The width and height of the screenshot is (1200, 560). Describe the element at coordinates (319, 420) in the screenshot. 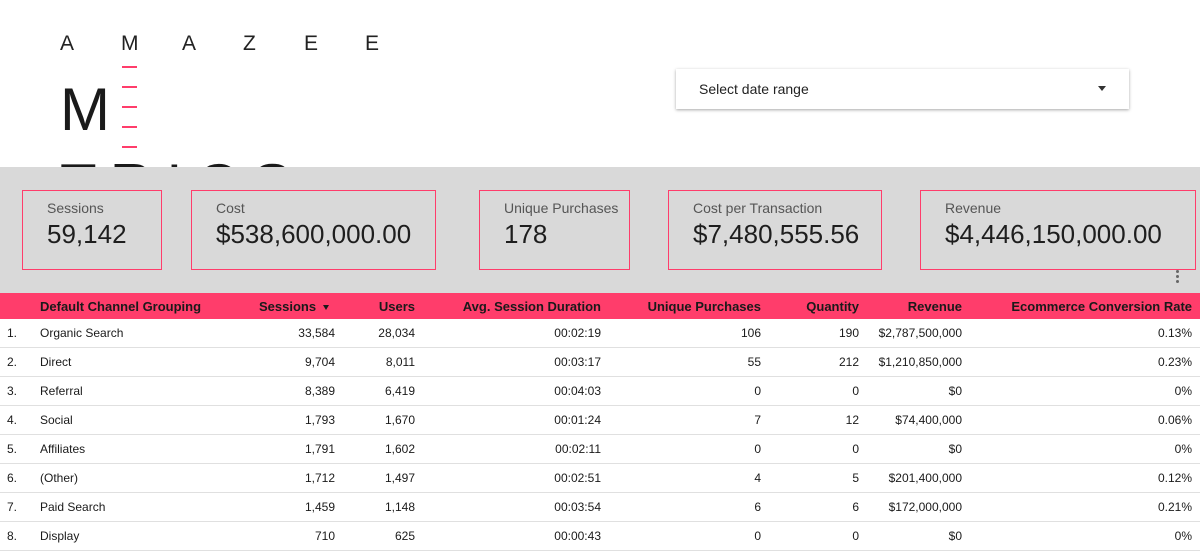

I see `cell-sessions: 1,793` at that location.